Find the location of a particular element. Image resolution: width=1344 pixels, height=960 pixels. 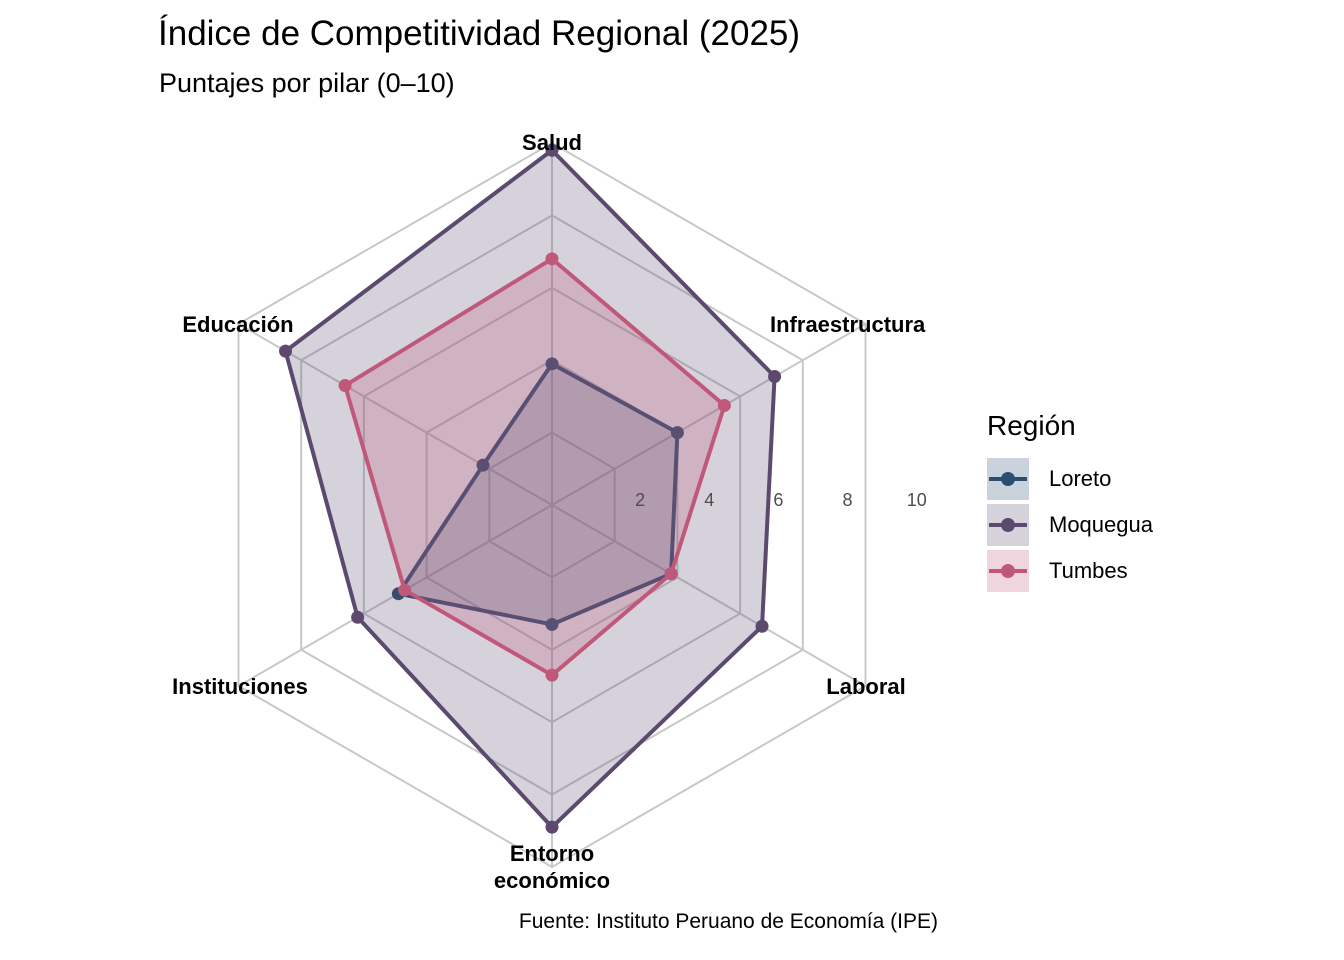

legend: Región Loreto Moquegua Tumbes is located at coordinates (1070, 502).